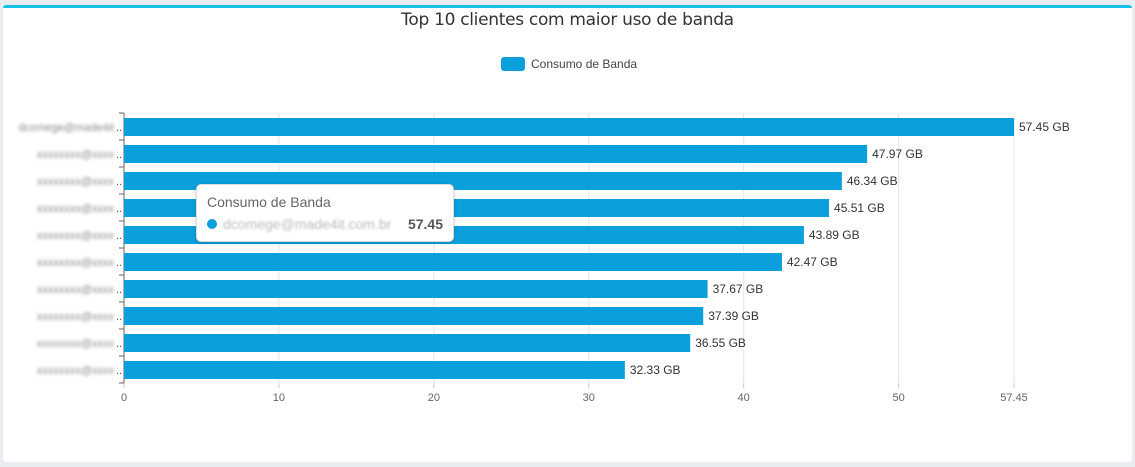  What do you see at coordinates (307, 224) in the screenshot?
I see `tooltip-label: dcomege@made4it.com.br` at bounding box center [307, 224].